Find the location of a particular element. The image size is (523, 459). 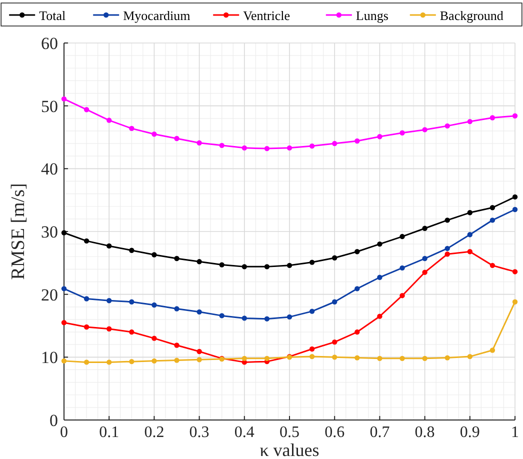

y-tick-label: 40 is located at coordinates (49, 169).